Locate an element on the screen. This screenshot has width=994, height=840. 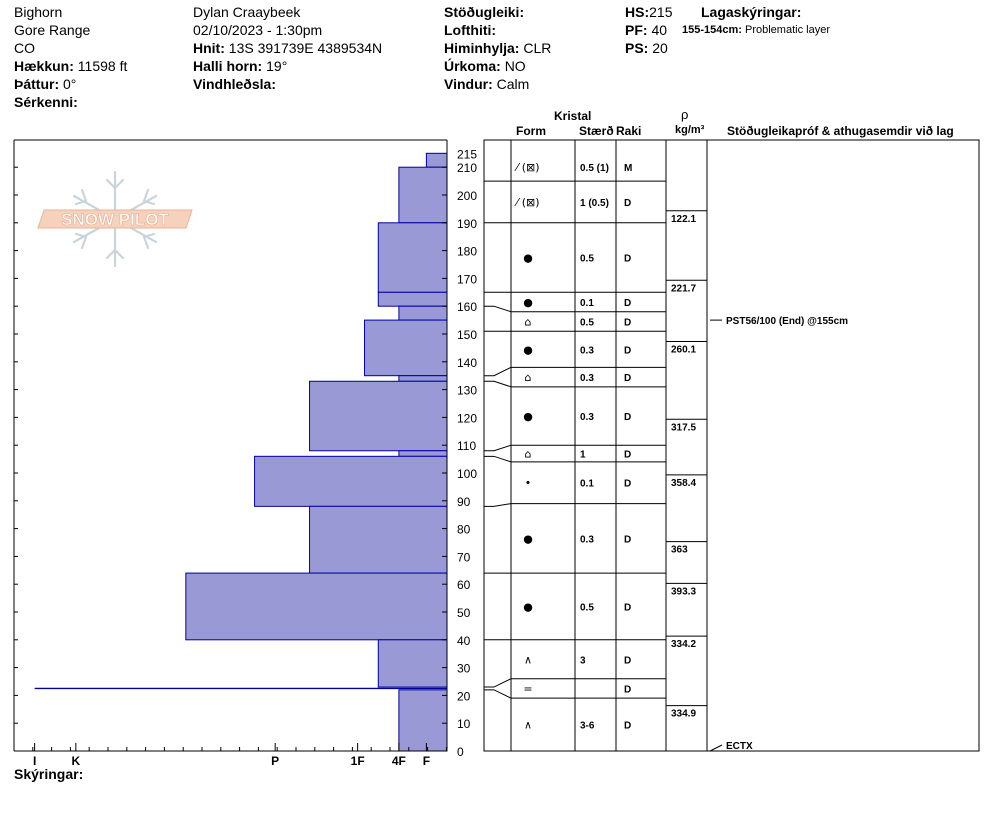
y-tick-label: 110 is located at coordinates (466, 446).